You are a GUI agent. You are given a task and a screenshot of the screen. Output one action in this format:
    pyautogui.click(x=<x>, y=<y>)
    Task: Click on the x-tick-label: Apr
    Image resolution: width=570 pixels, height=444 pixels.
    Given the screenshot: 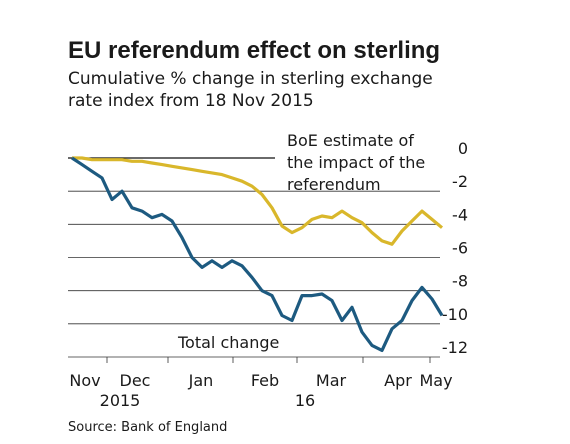 What is the action you would take?
    pyautogui.click(x=398, y=380)
    